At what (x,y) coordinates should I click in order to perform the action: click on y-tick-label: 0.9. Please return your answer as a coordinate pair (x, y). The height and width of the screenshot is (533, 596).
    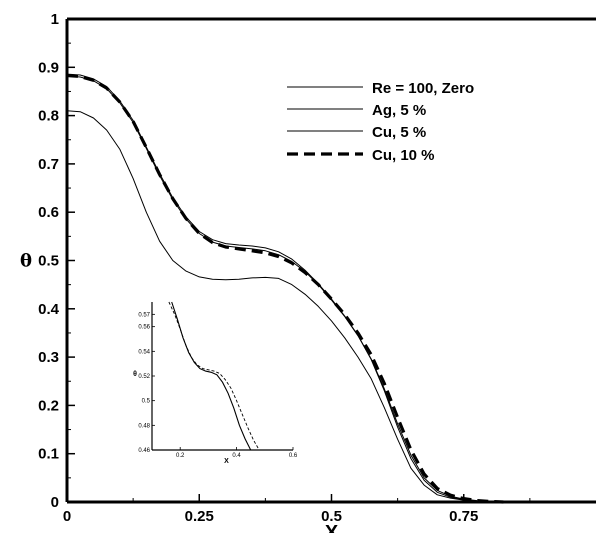
    Looking at the image, I should click on (48, 67).